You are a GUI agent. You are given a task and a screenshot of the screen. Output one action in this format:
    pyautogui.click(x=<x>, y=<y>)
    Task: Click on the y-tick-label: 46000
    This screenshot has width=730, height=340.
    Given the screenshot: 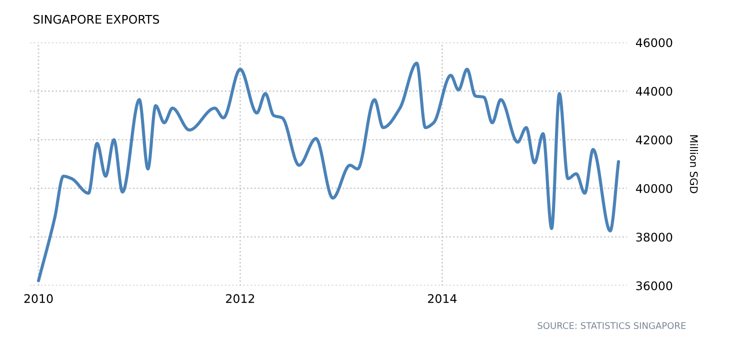 What is the action you would take?
    pyautogui.click(x=654, y=43)
    